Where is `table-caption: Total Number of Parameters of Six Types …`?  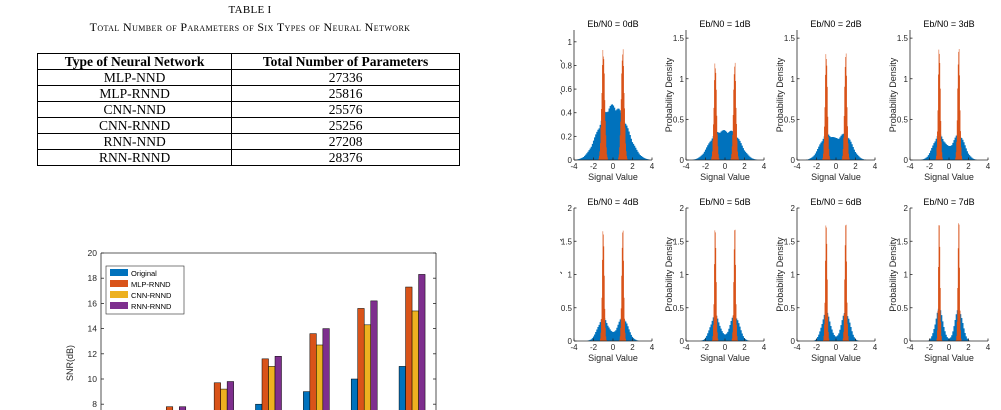
table-caption: Total Number of Parameters of Six Types … is located at coordinates (250, 27).